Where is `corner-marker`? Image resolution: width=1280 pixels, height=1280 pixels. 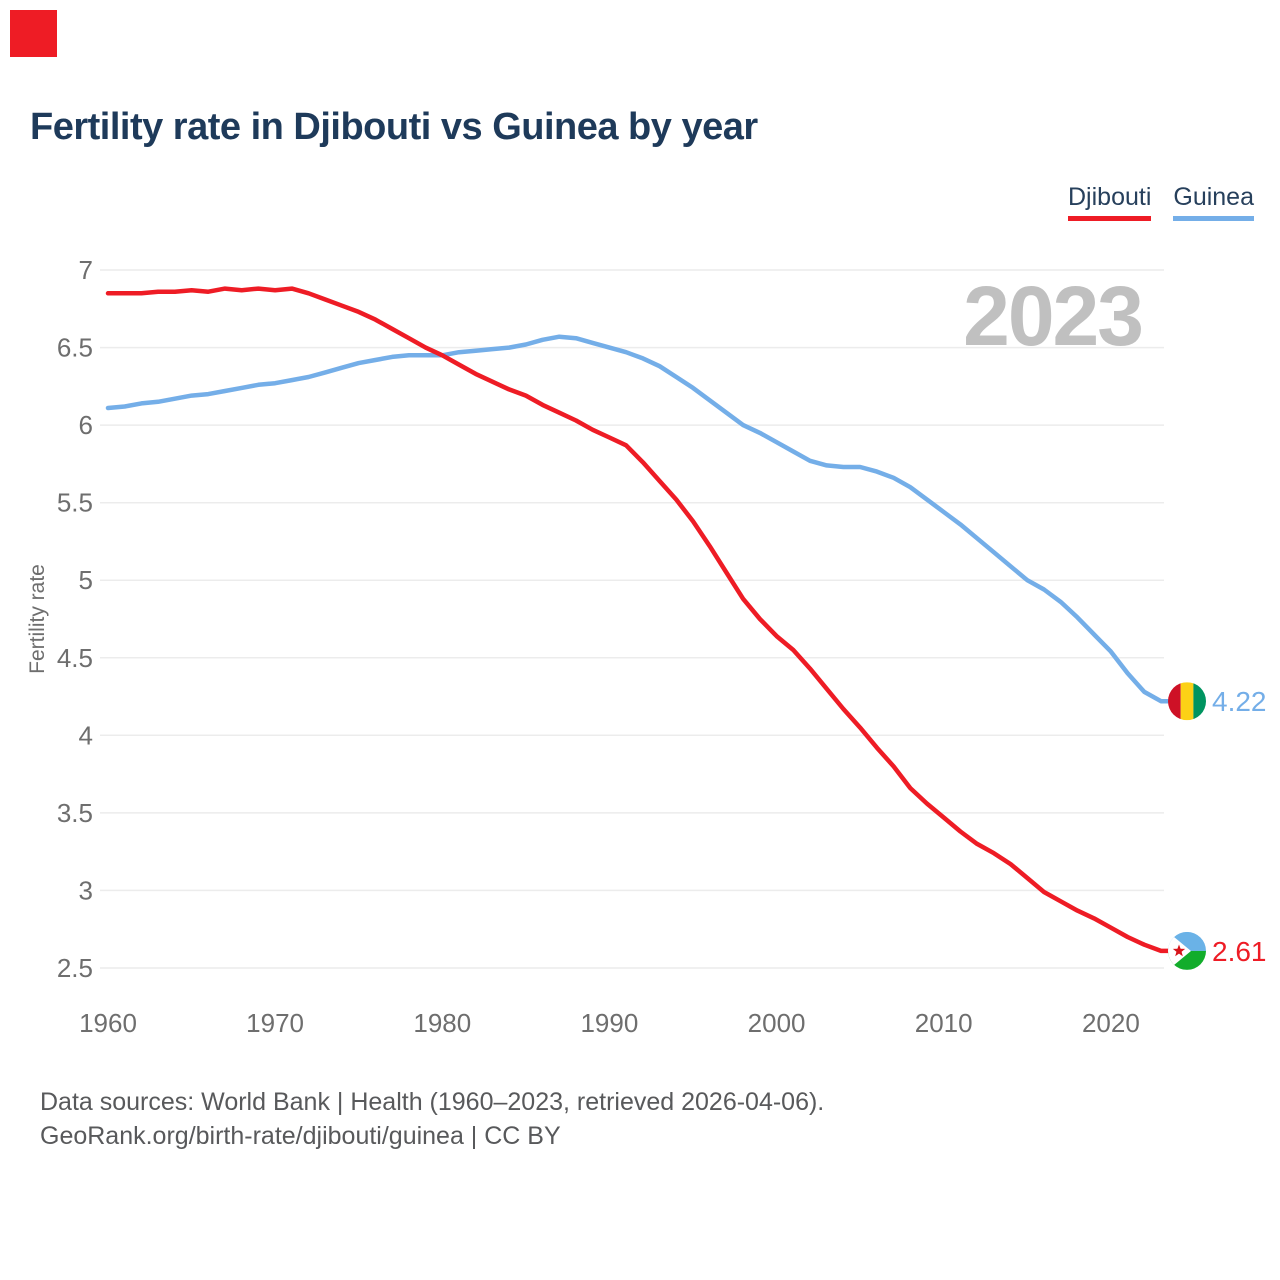
corner-marker is located at coordinates (33, 33).